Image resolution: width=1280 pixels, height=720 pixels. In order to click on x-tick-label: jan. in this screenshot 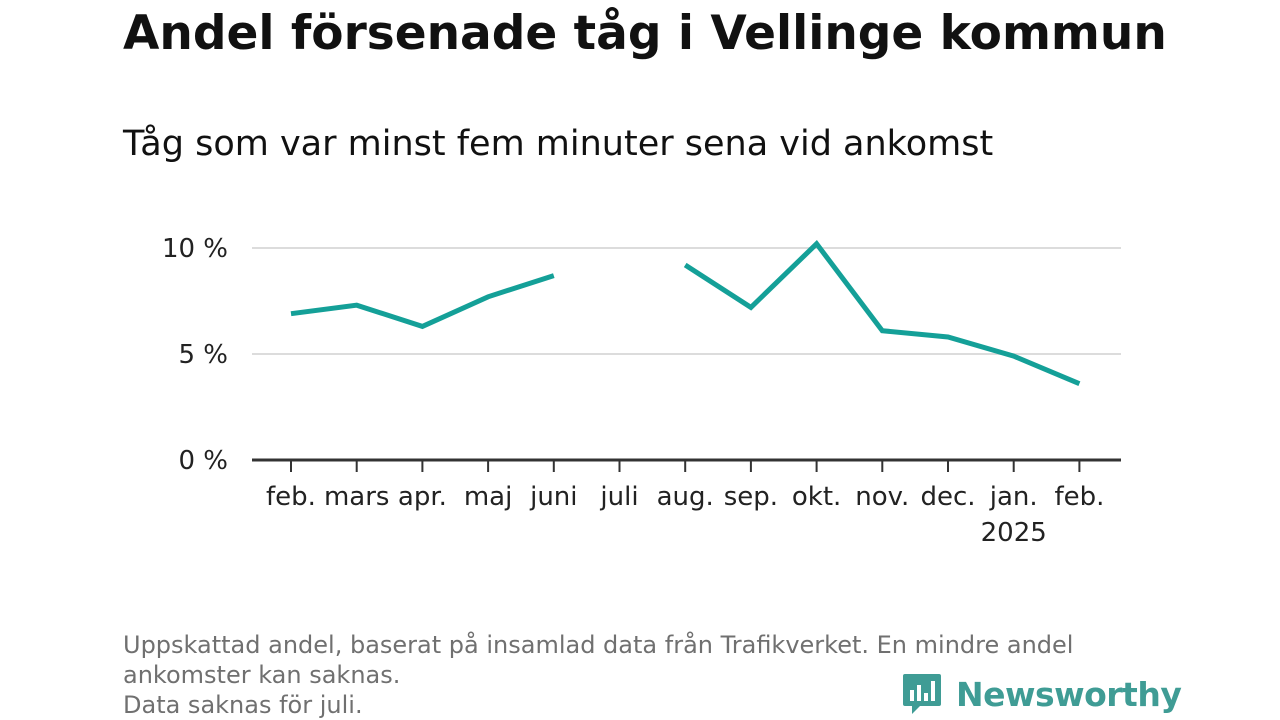, I will do `click(1013, 497)`.